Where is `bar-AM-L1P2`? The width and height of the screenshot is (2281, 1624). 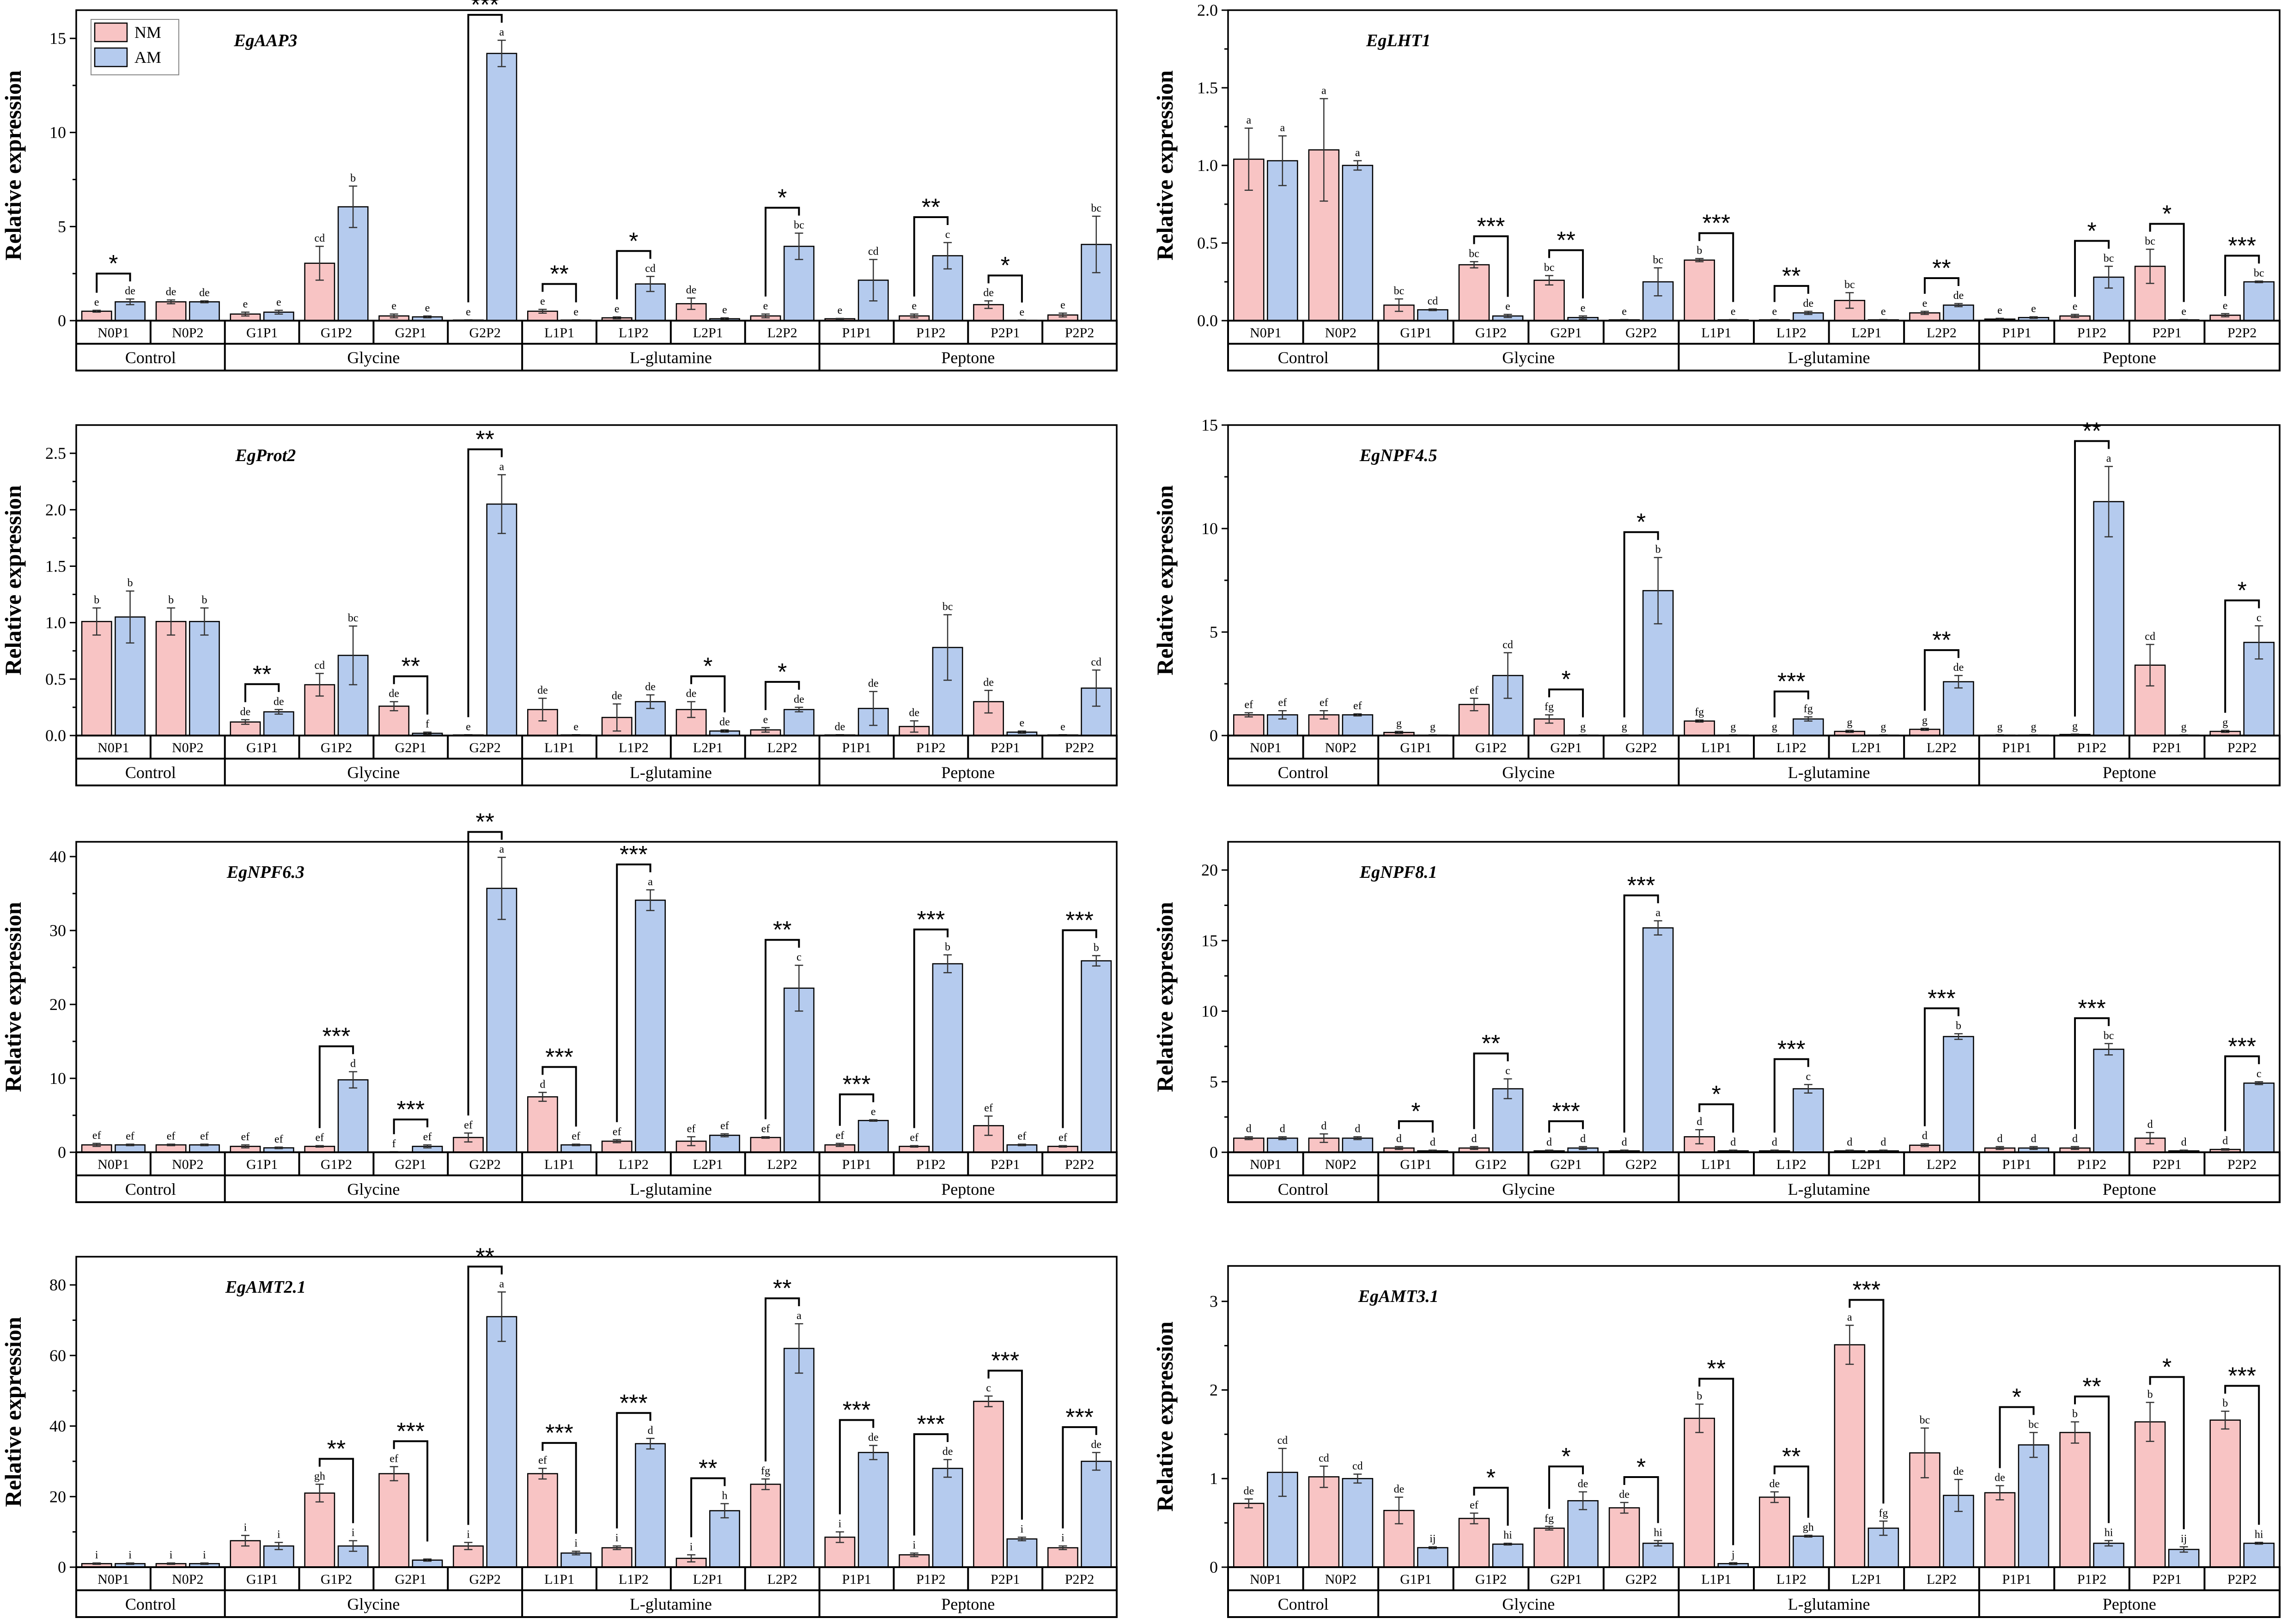
bar-AM-L1P2 is located at coordinates (1808, 1120).